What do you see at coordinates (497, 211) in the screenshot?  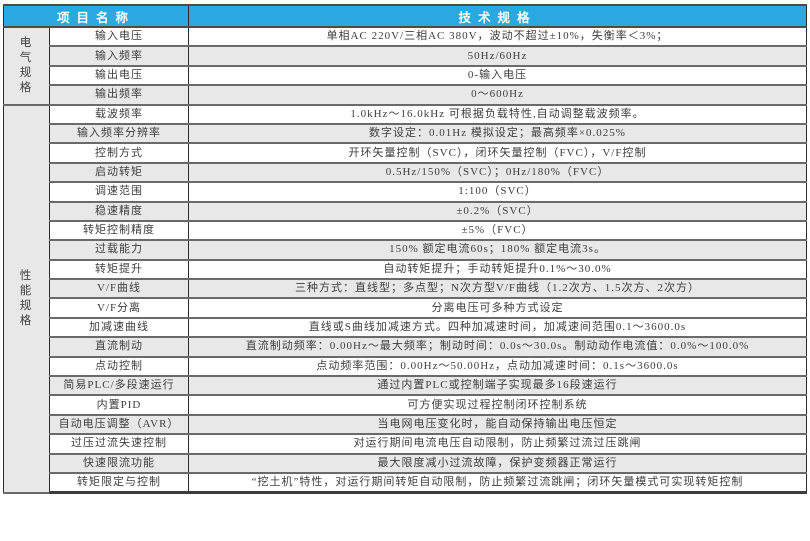 I see `spec-value-cell: ±0.2%（SVC）` at bounding box center [497, 211].